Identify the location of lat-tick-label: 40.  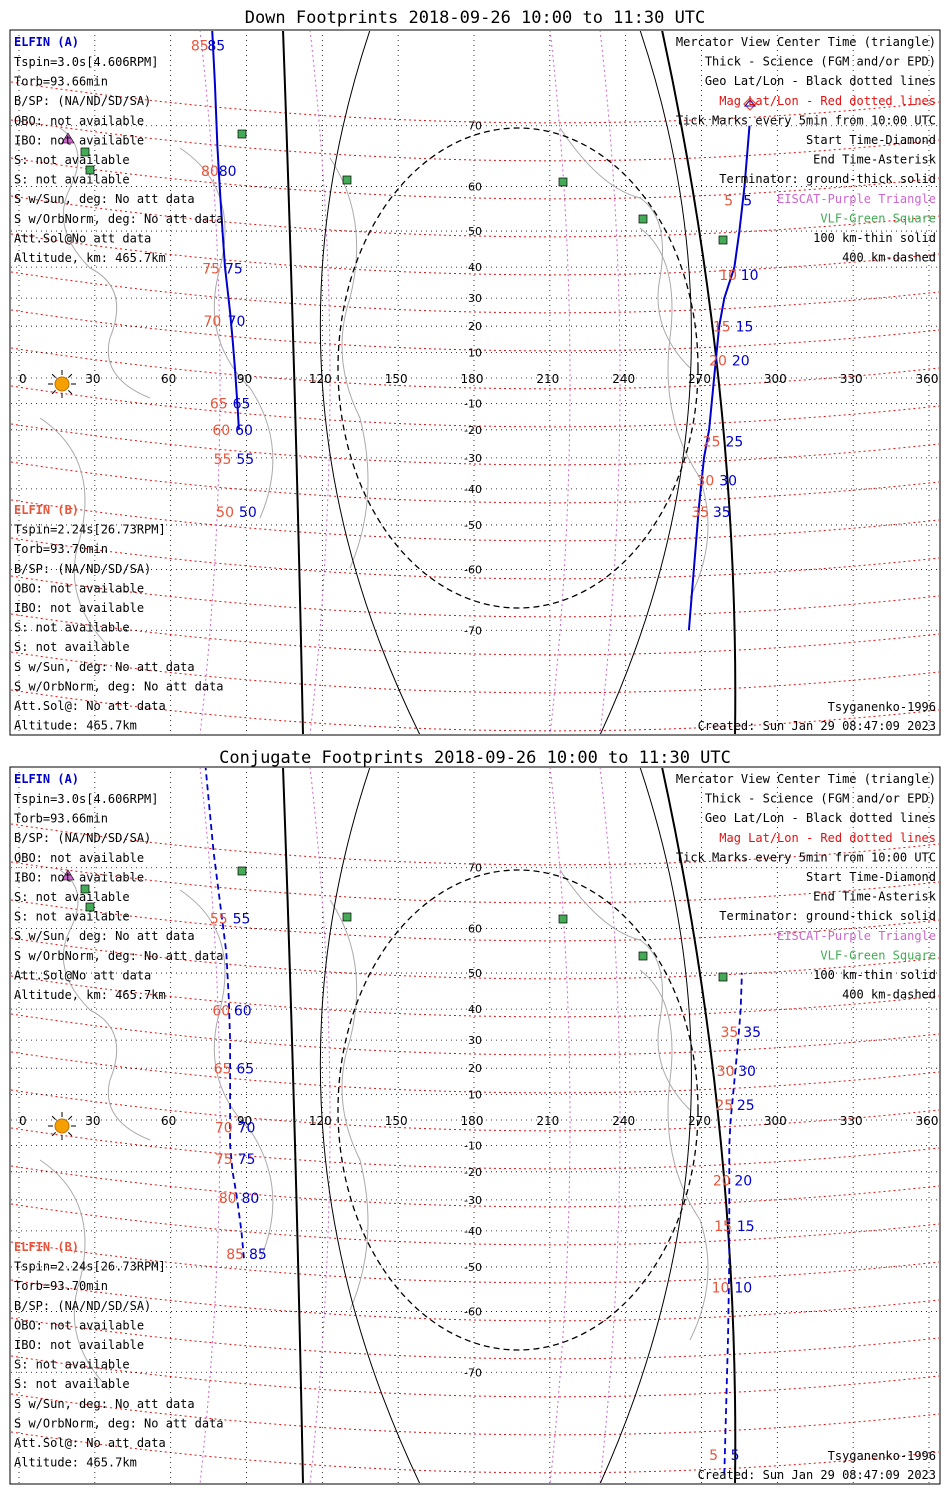
(475, 267).